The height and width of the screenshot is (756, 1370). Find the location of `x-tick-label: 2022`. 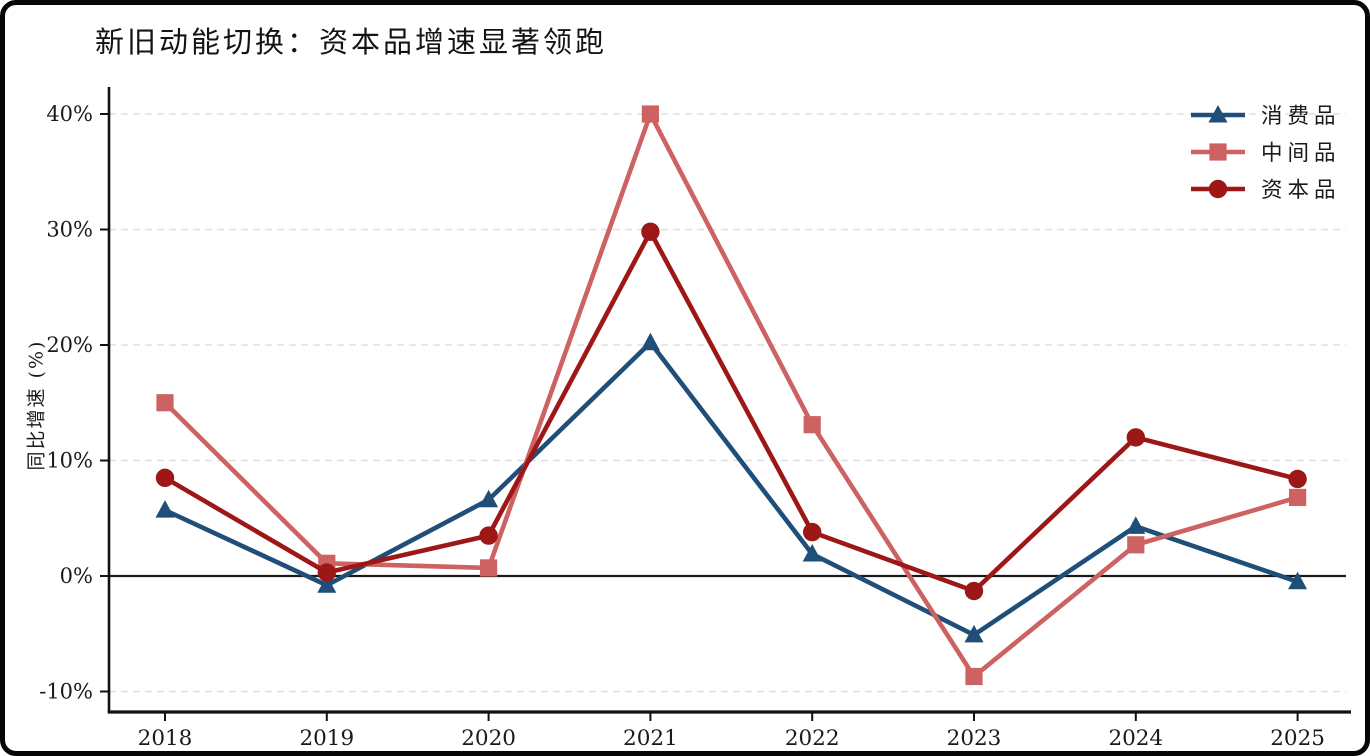

x-tick-label: 2022 is located at coordinates (812, 738).